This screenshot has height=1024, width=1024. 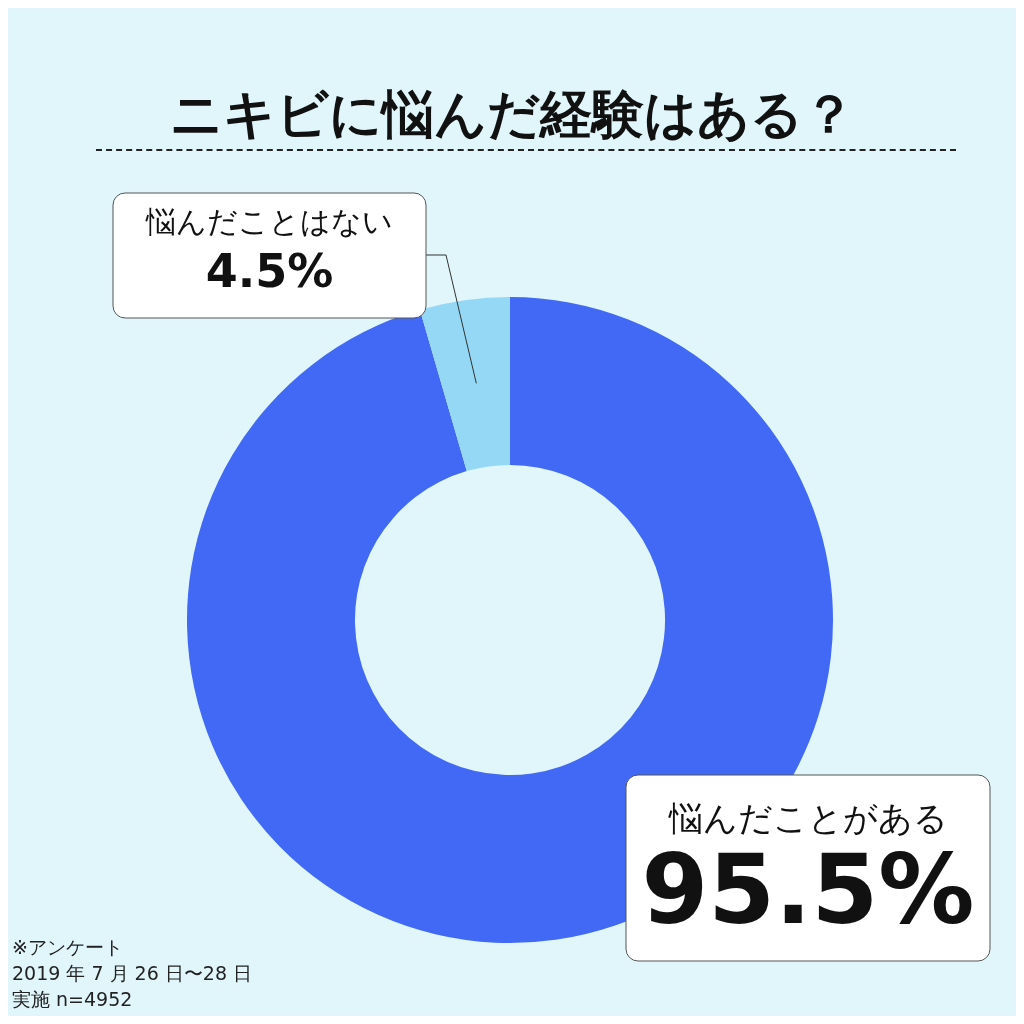 What do you see at coordinates (512, 114) in the screenshot?
I see `chart-title: ニキビに悩んだ経験はある？` at bounding box center [512, 114].